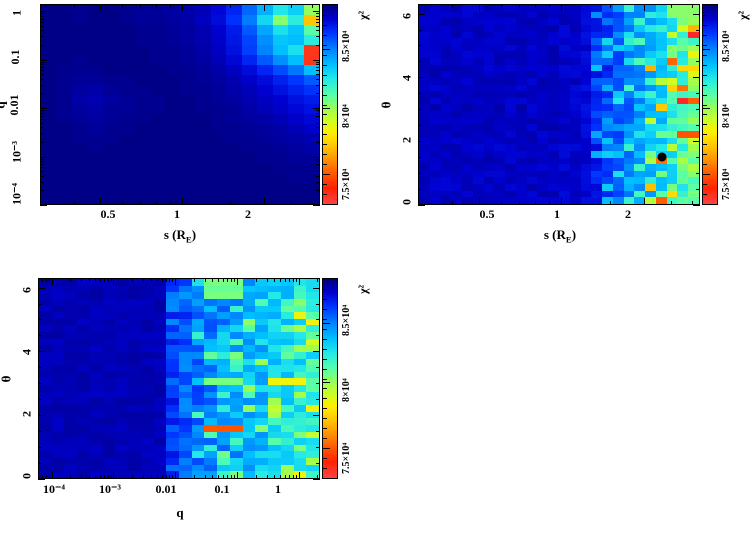 The width and height of the screenshot is (754, 537). What do you see at coordinates (16, 13) in the screenshot?
I see `y-tick-label: 1` at bounding box center [16, 13].